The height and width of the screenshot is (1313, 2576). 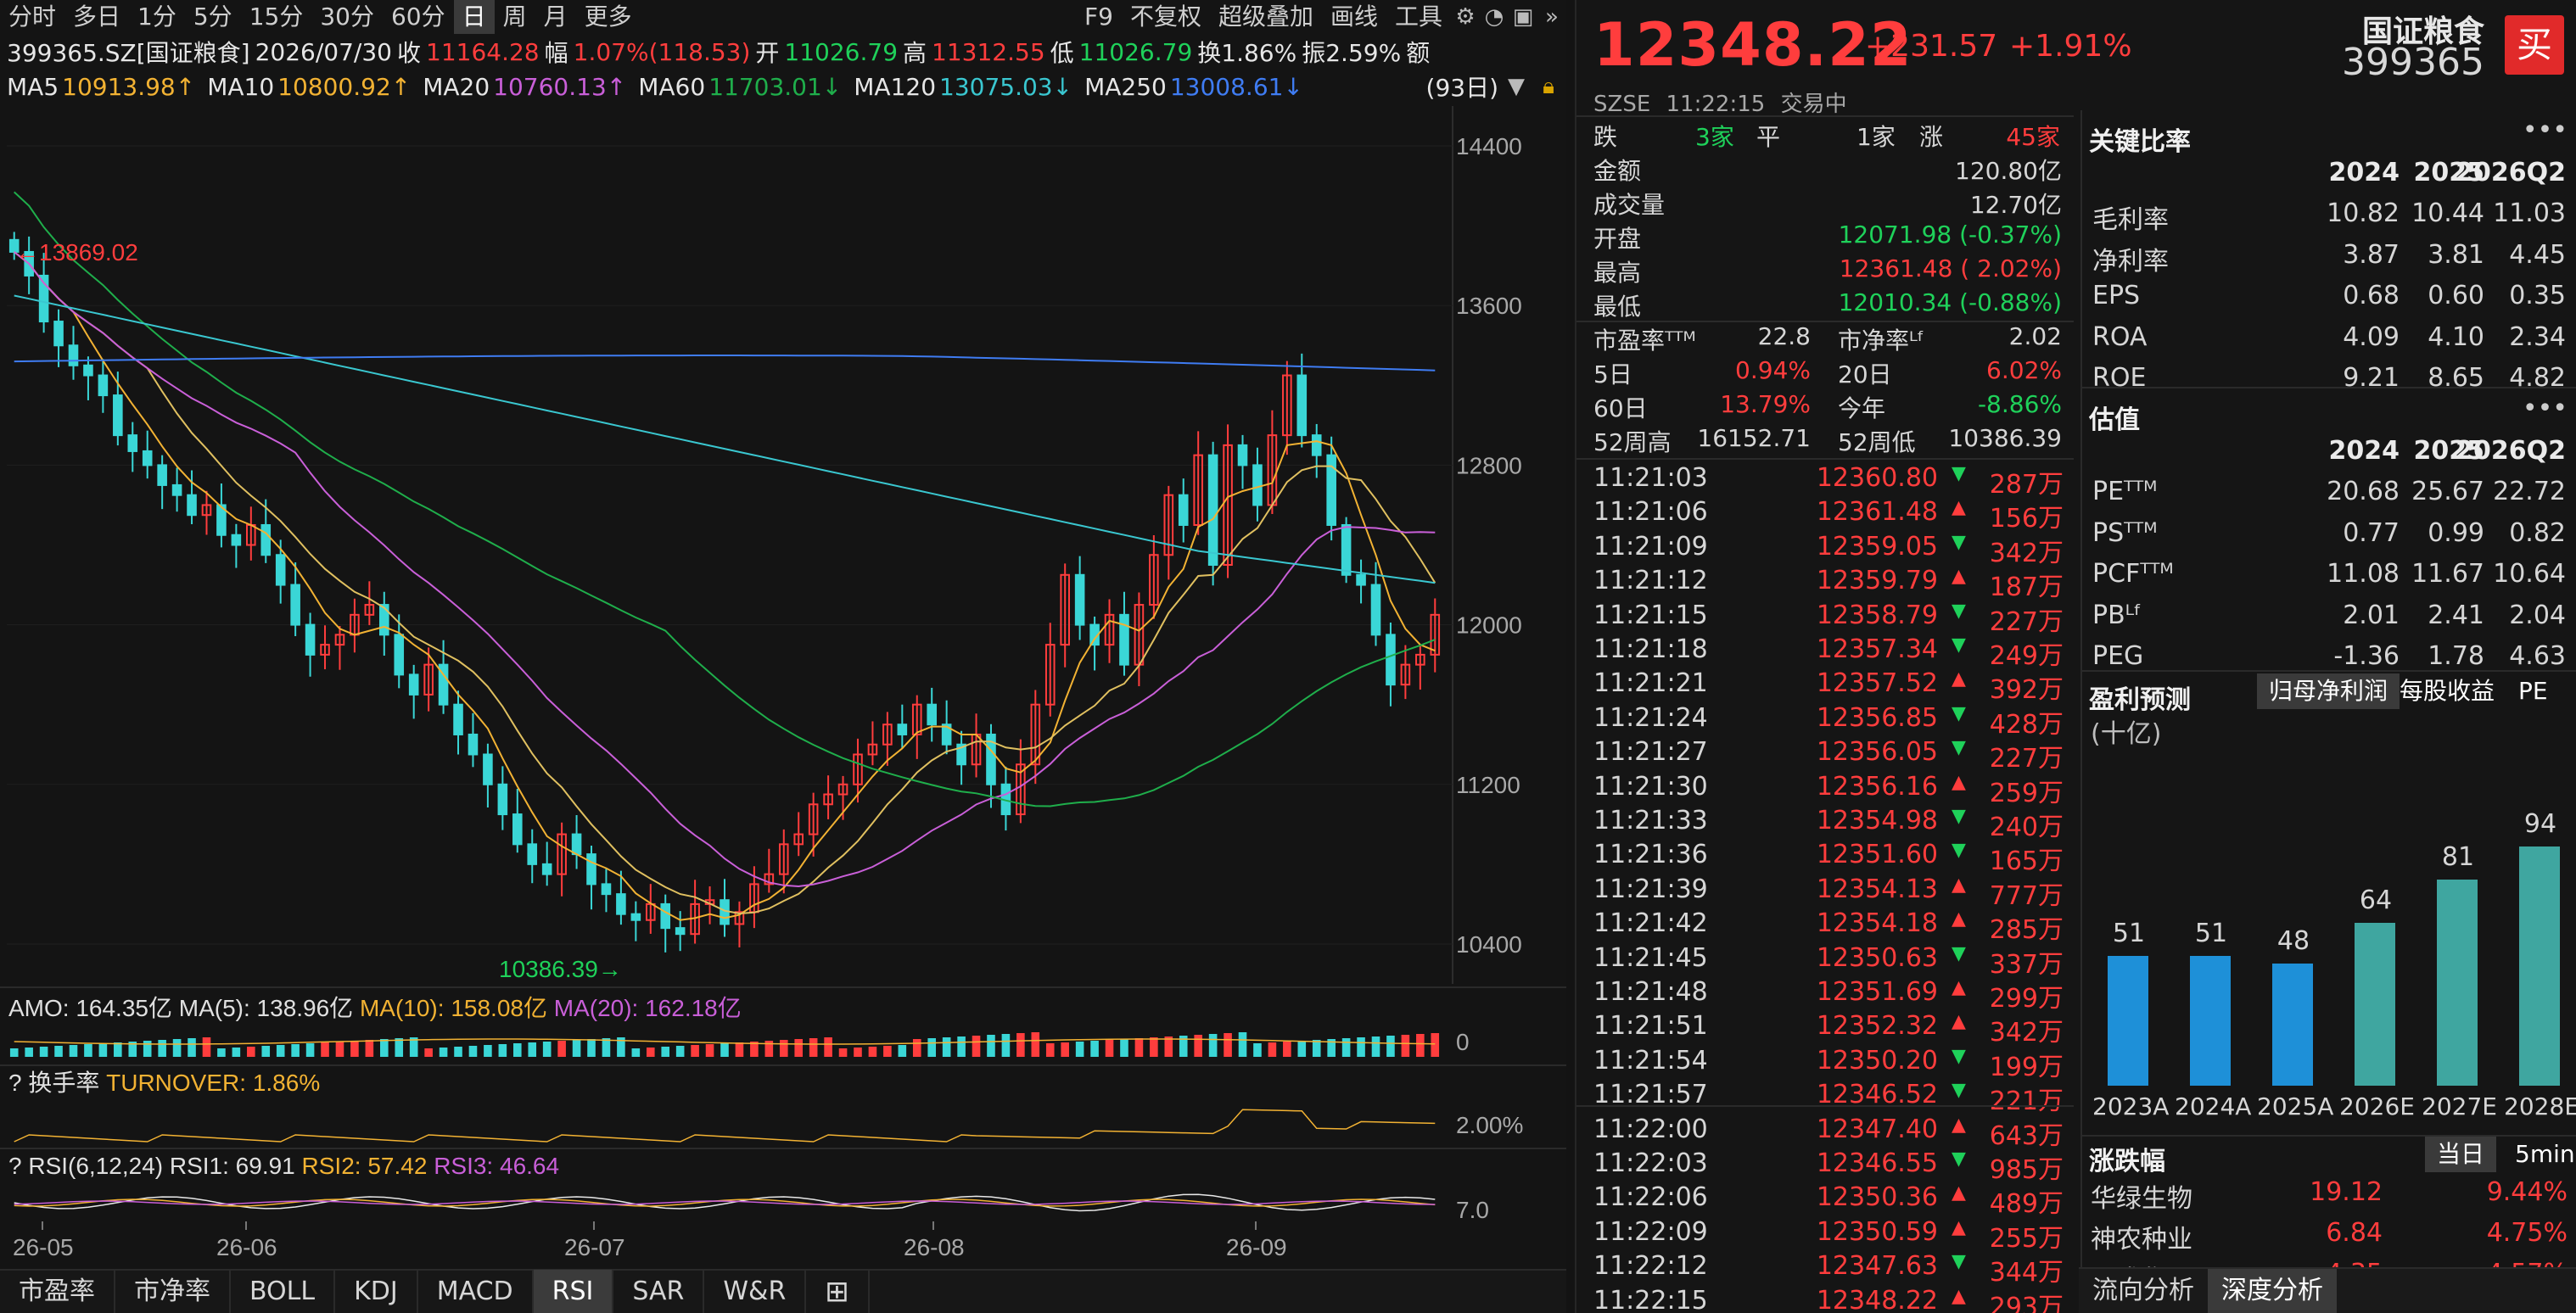 What do you see at coordinates (1825, 481) in the screenshot?
I see `tick-row: 11:21:03 12360.80 ▼ 287万` at bounding box center [1825, 481].